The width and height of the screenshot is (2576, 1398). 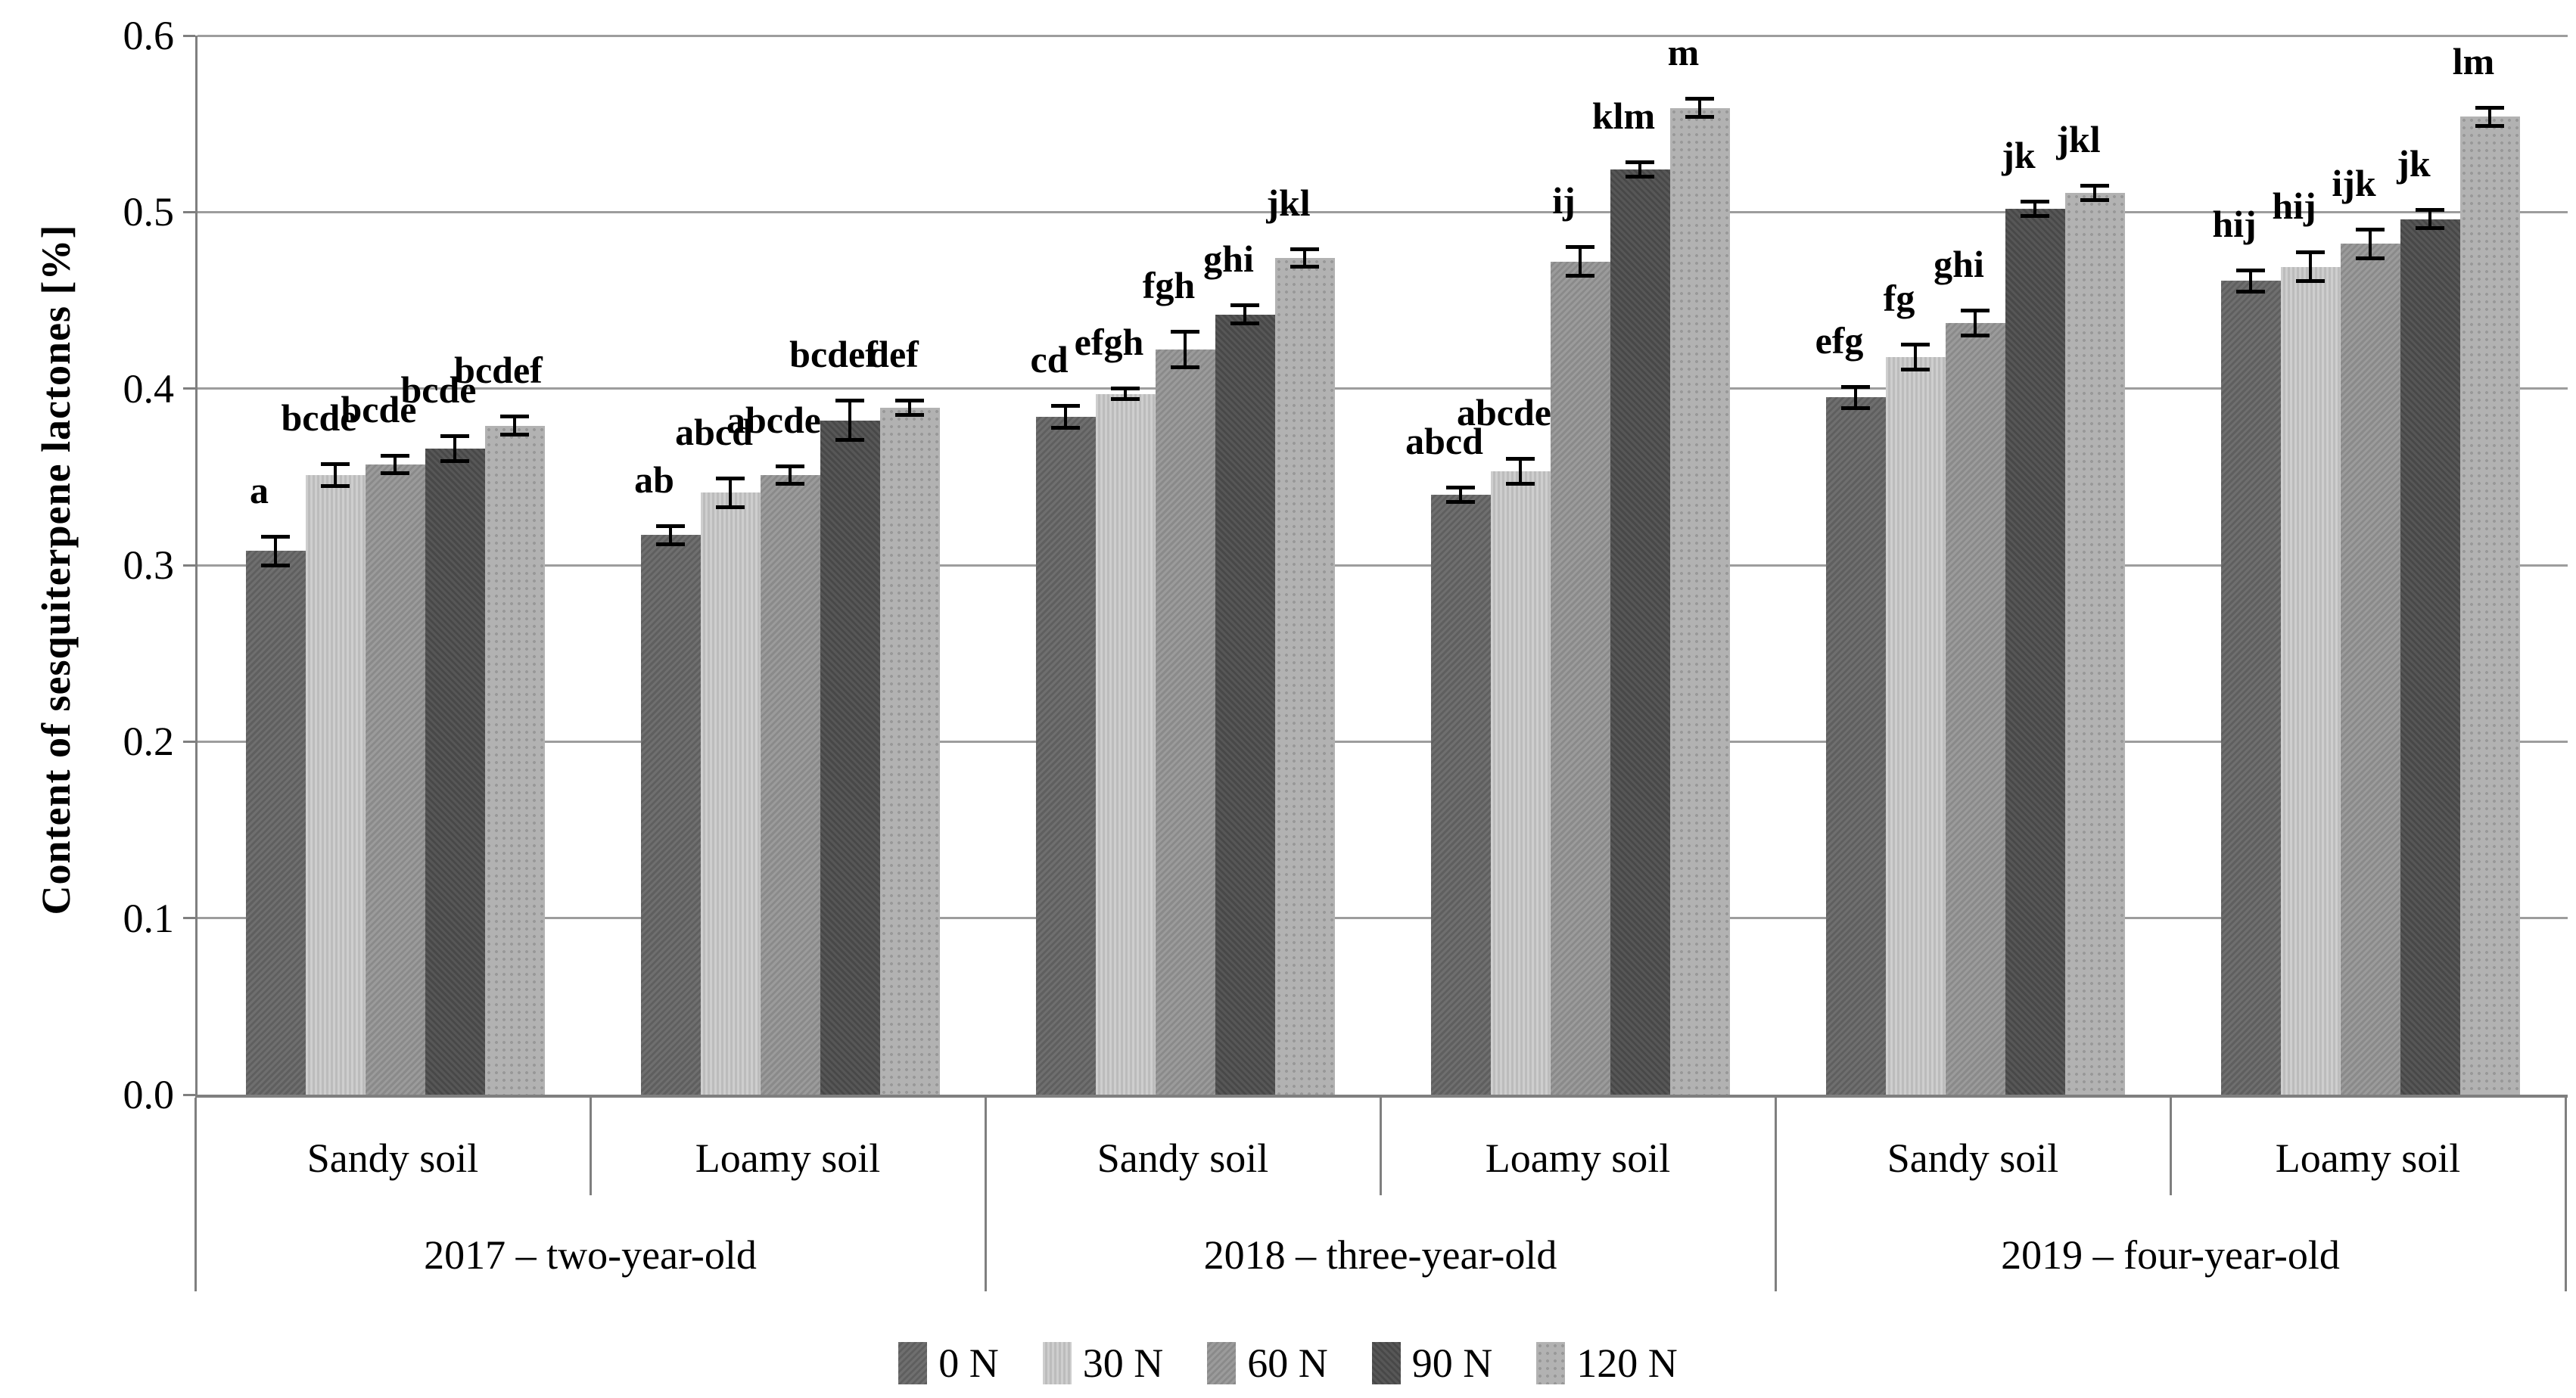 I want to click on bar-90N-sandy-2017, so click(x=455, y=772).